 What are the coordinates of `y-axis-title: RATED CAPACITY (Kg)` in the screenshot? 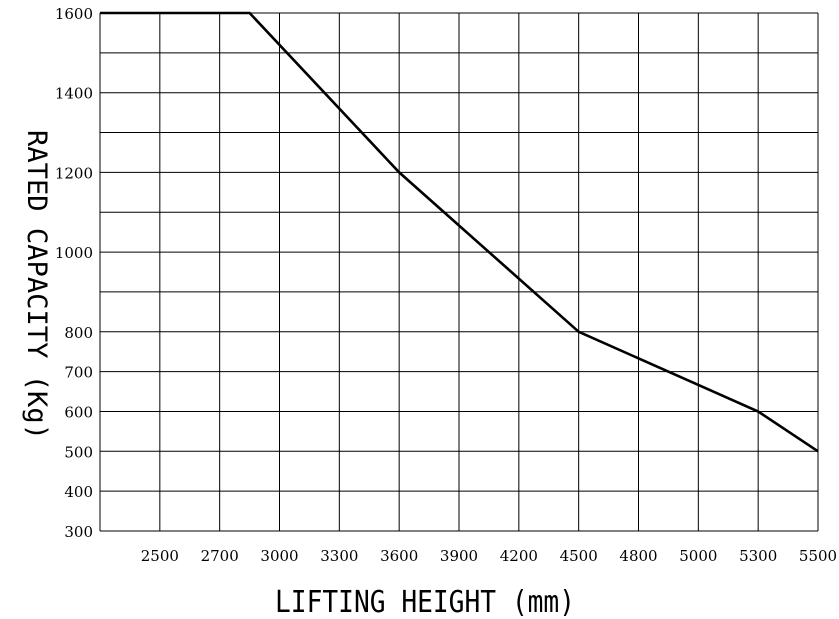 It's located at (36, 285).